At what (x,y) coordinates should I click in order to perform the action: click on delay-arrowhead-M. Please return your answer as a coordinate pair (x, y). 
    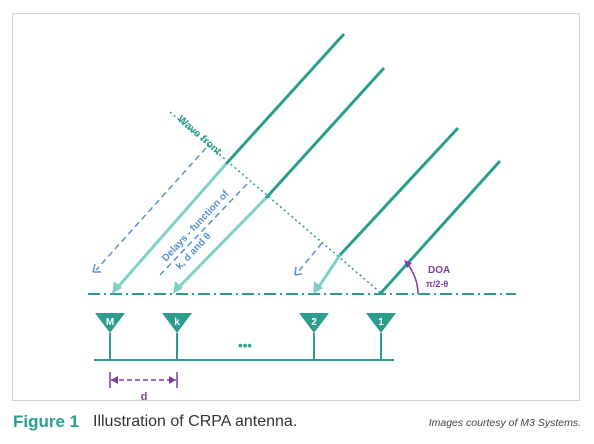
    Looking at the image, I should click on (117, 287).